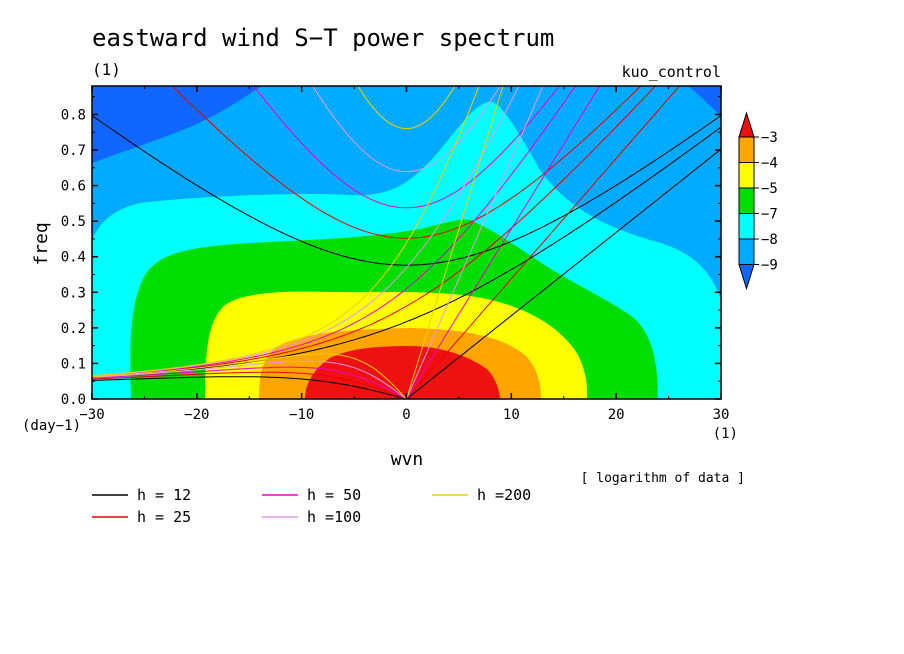 This screenshot has height=654, width=904. I want to click on colorbar-label: −5, so click(769, 189).